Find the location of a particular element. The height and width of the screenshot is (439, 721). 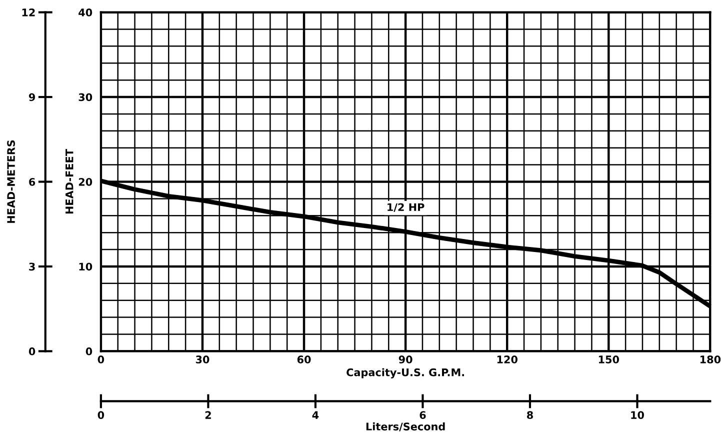

x-axis-title: Capacity-U.S. G.P.M. is located at coordinates (405, 373).